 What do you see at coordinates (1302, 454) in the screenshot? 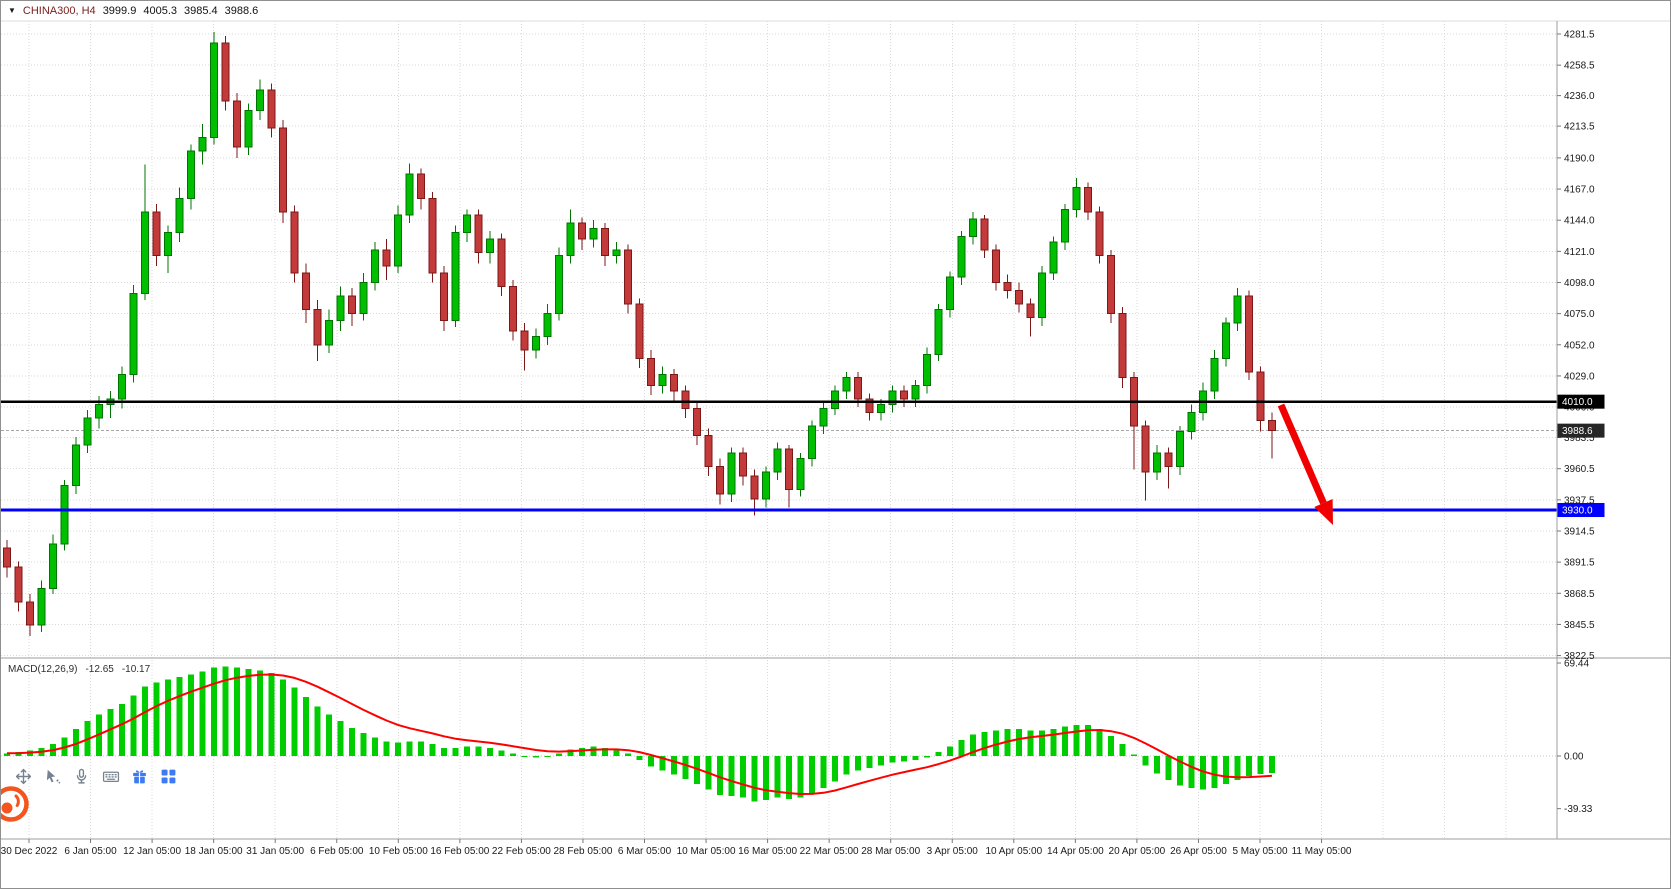
I see `arrow-shaft` at bounding box center [1302, 454].